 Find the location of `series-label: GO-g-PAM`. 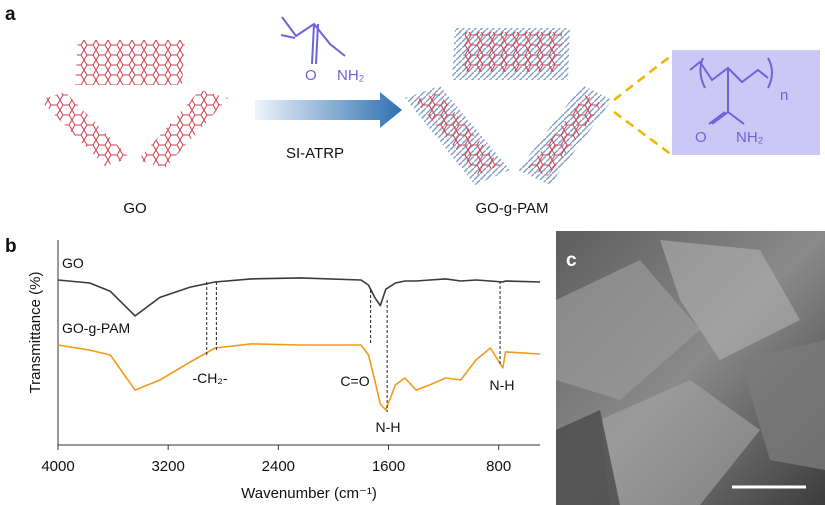

series-label: GO-g-PAM is located at coordinates (96, 328).